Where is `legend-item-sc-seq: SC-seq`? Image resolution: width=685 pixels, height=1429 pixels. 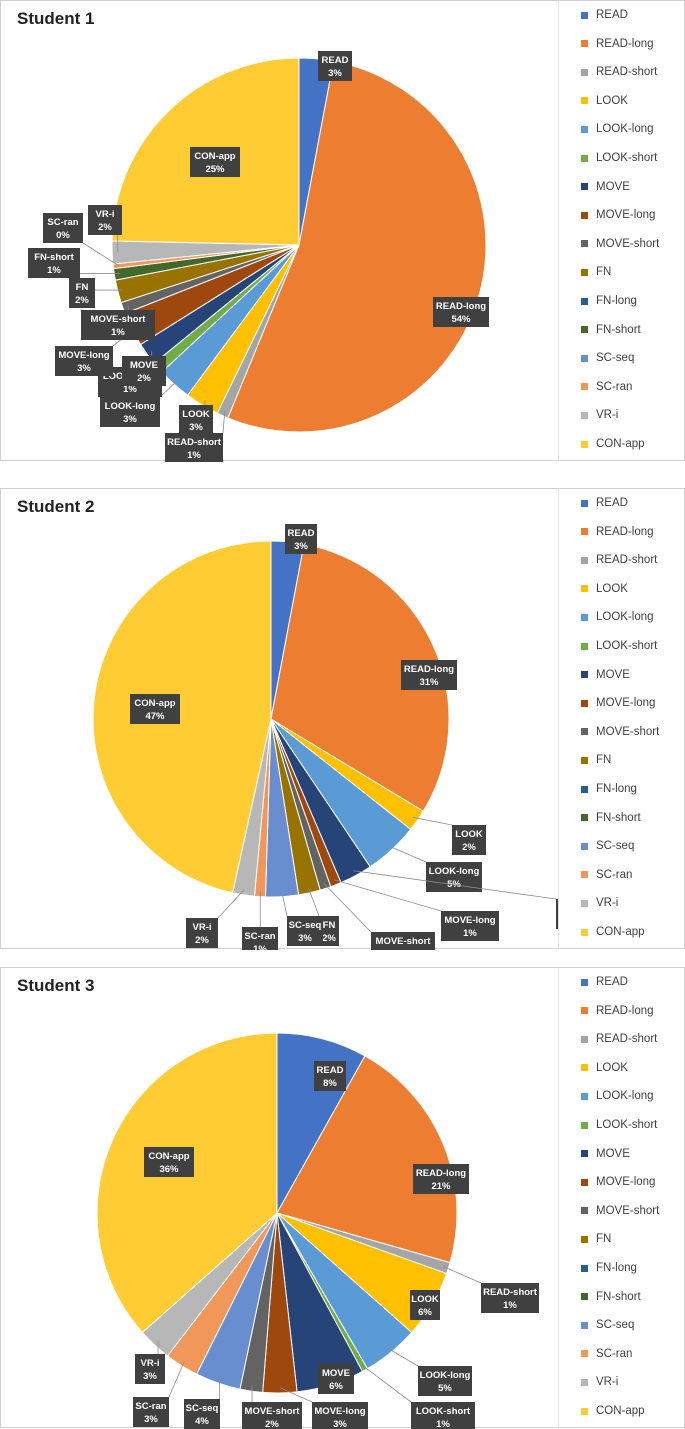 legend-item-sc-seq: SC-seq is located at coordinates (607, 358).